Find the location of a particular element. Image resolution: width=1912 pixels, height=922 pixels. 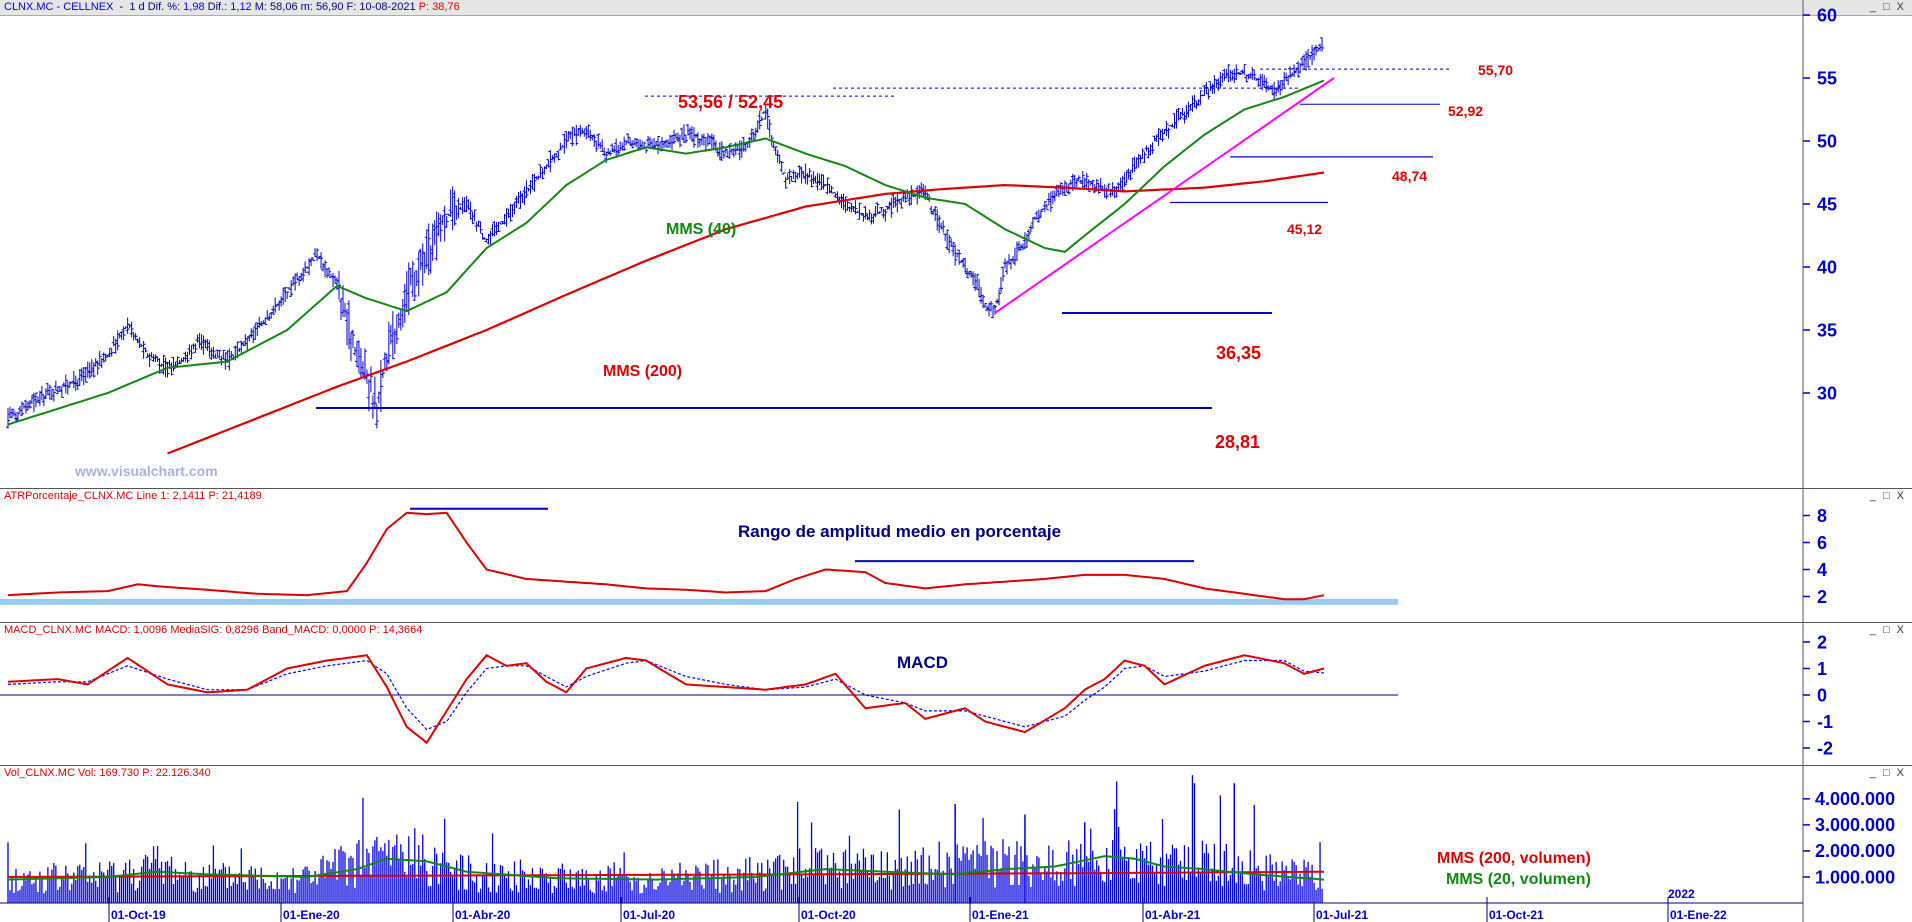

macd-label: MACD is located at coordinates (922, 662).